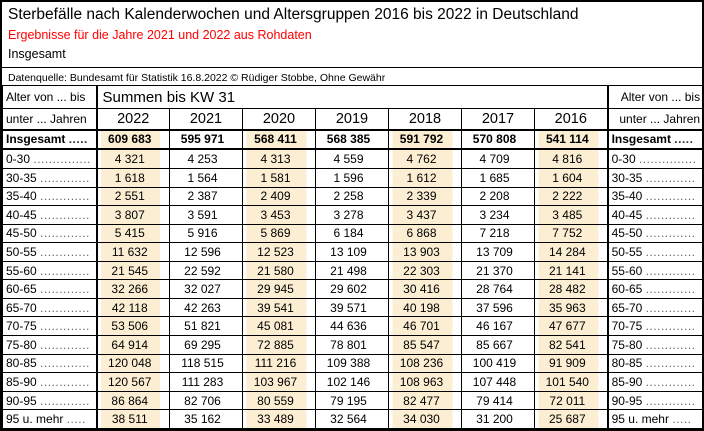 The image size is (704, 431). I want to click on value-cell: 3 437, so click(425, 215).